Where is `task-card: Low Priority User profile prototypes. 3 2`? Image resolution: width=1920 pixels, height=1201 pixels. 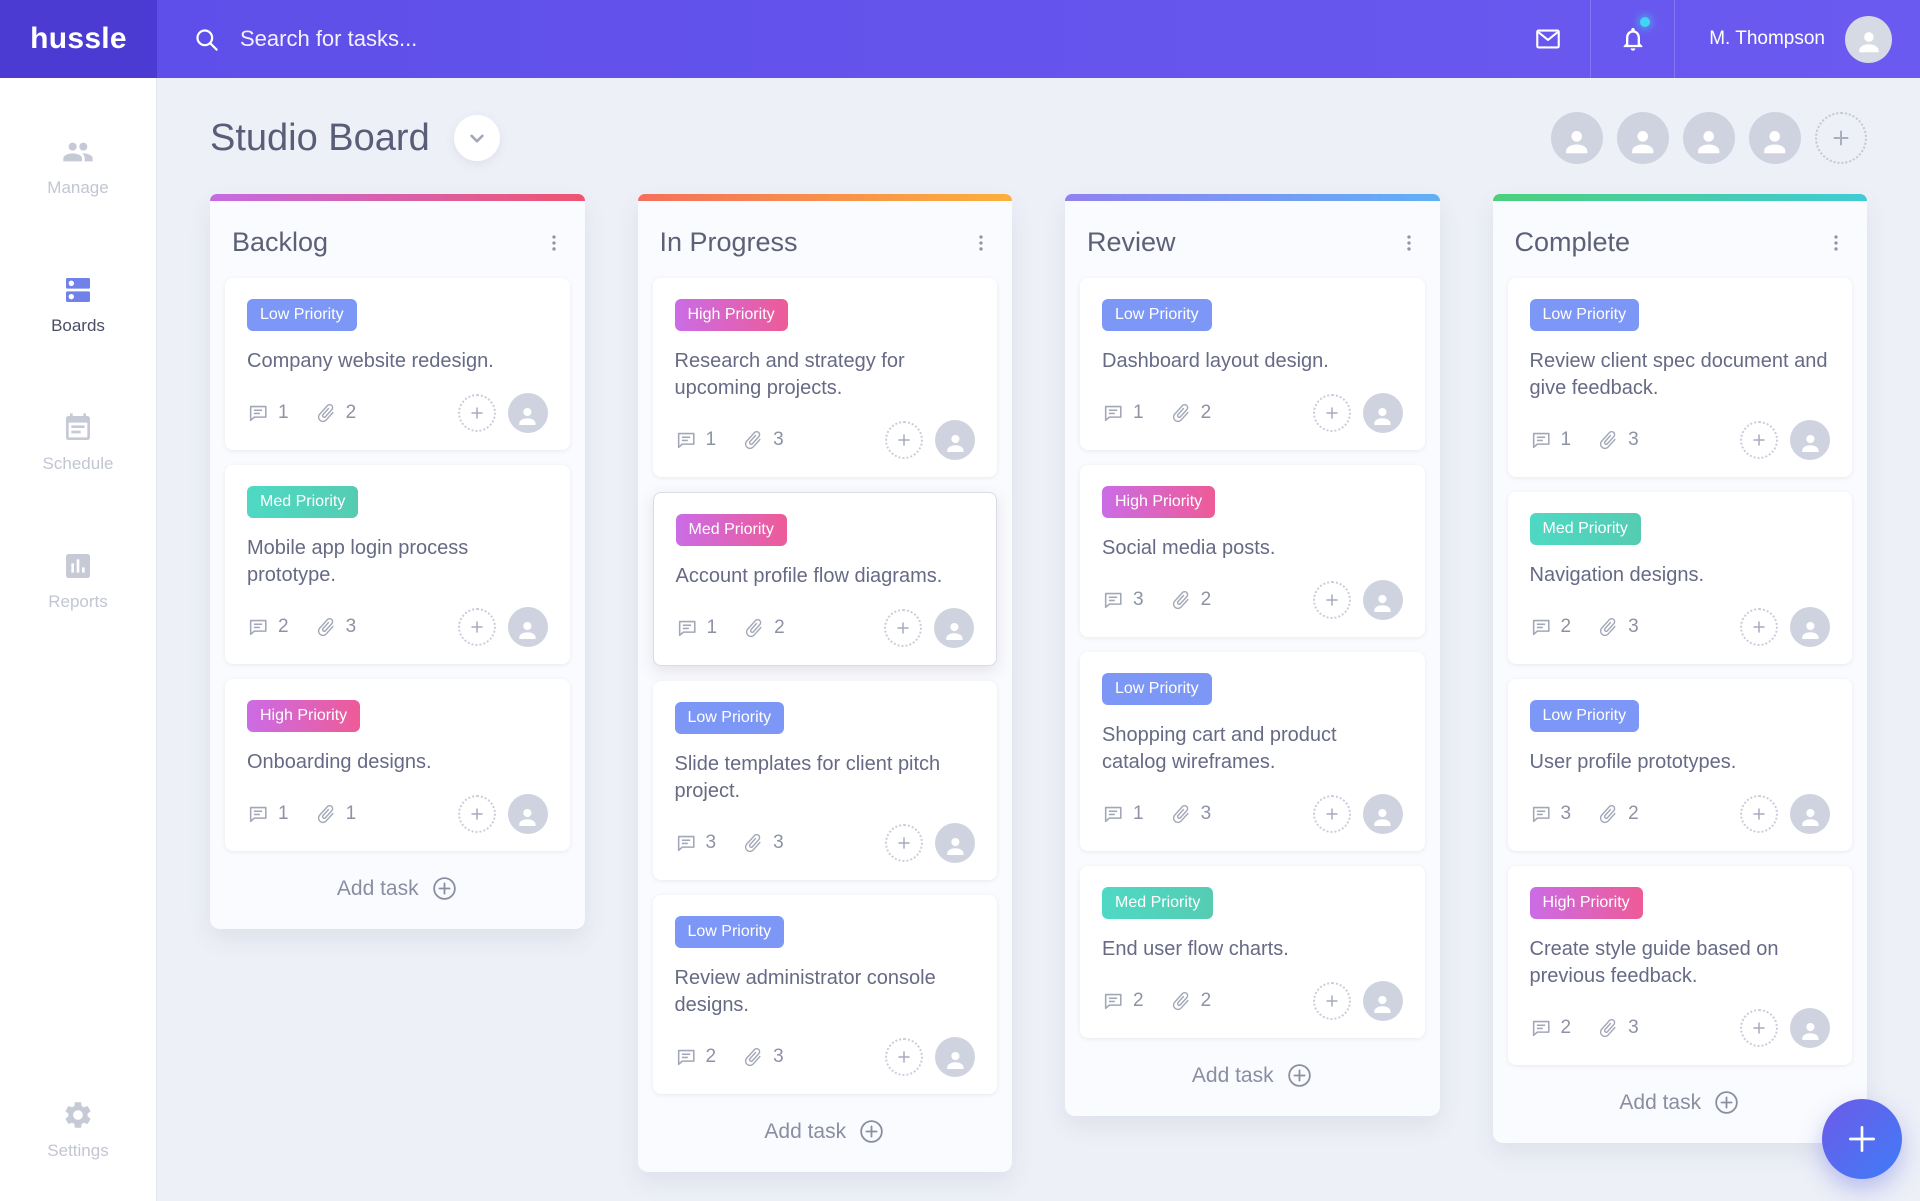
task-card: Low Priority User profile prototypes. 3 2 is located at coordinates (1679, 765).